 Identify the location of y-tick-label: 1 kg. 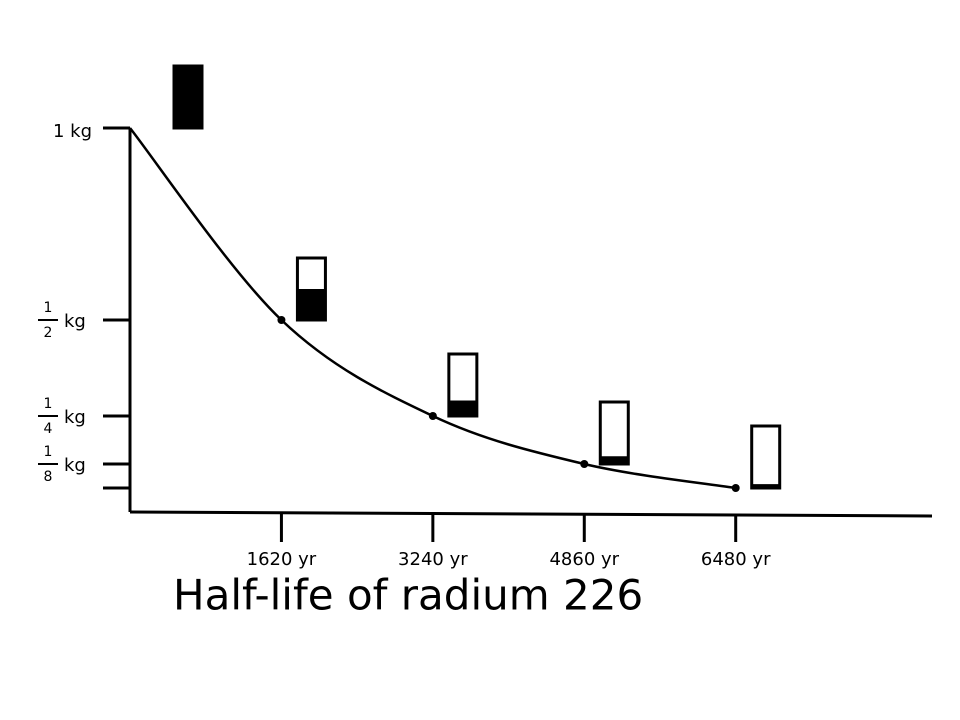
(72, 131).